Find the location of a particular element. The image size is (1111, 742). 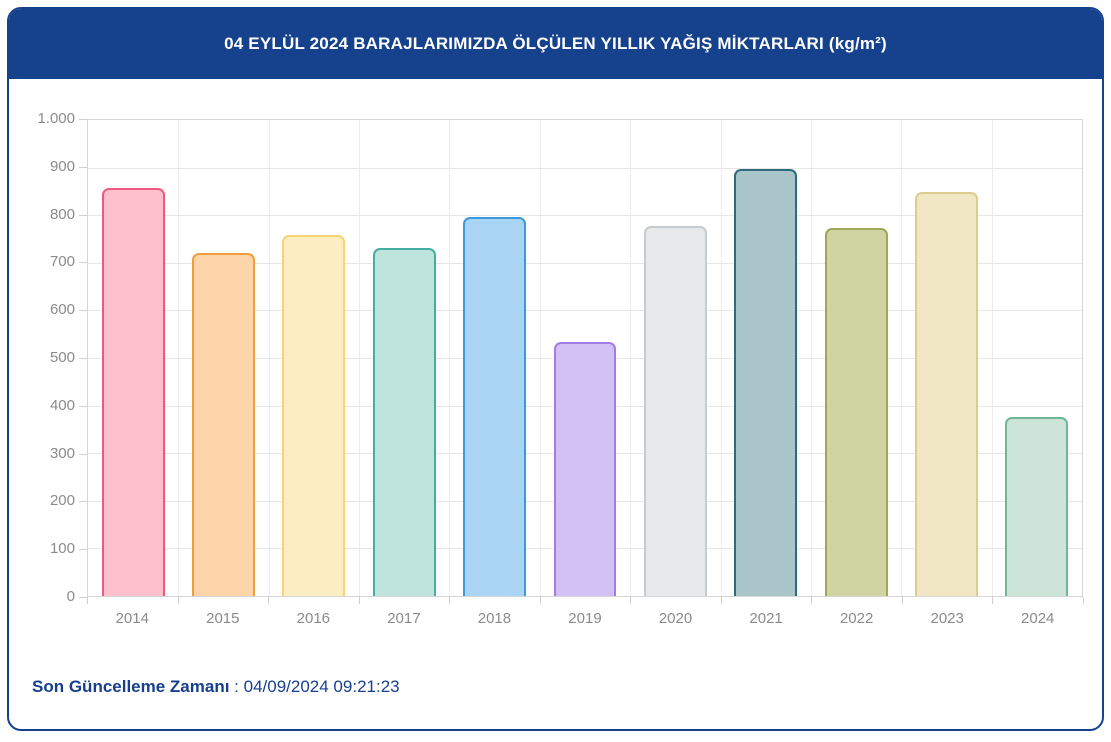

y-tick-label: 0 is located at coordinates (70, 596).